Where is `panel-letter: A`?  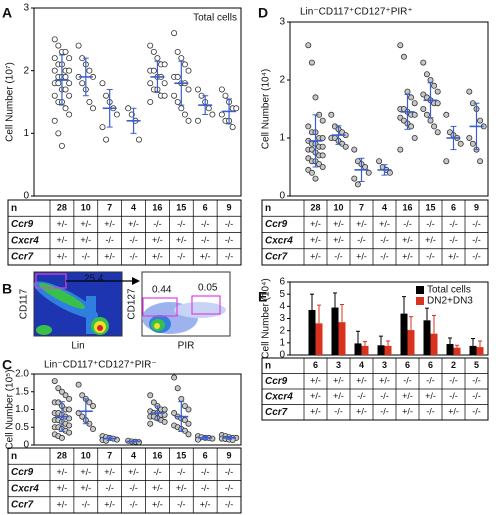 panel-letter: A is located at coordinates (7, 13).